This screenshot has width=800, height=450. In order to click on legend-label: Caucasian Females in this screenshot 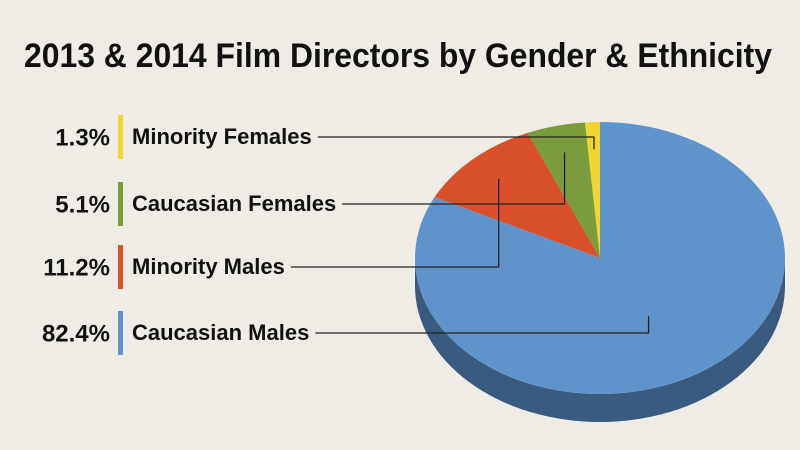, I will do `click(234, 203)`.